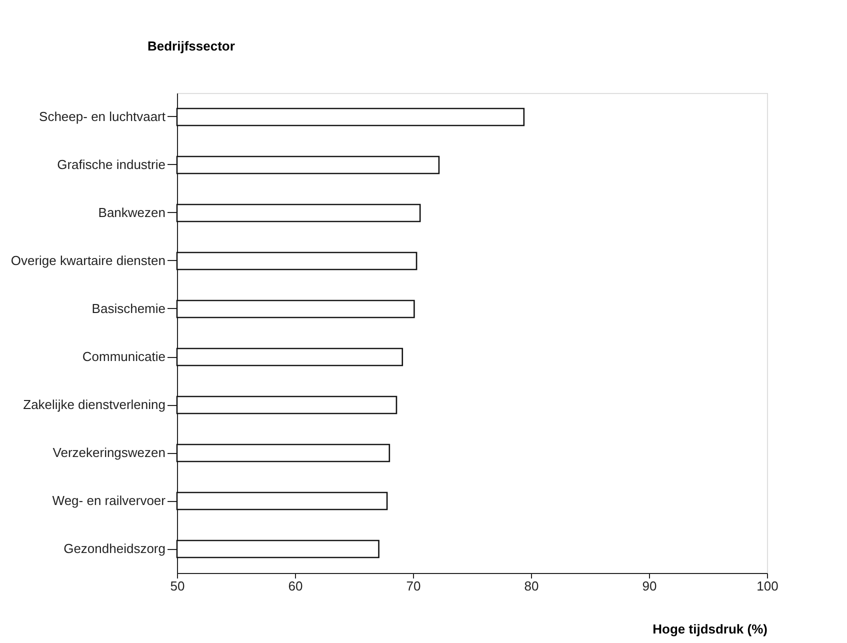  Describe the element at coordinates (115, 548) in the screenshot. I see `y-tick-label: Gezondheidszorg` at that location.